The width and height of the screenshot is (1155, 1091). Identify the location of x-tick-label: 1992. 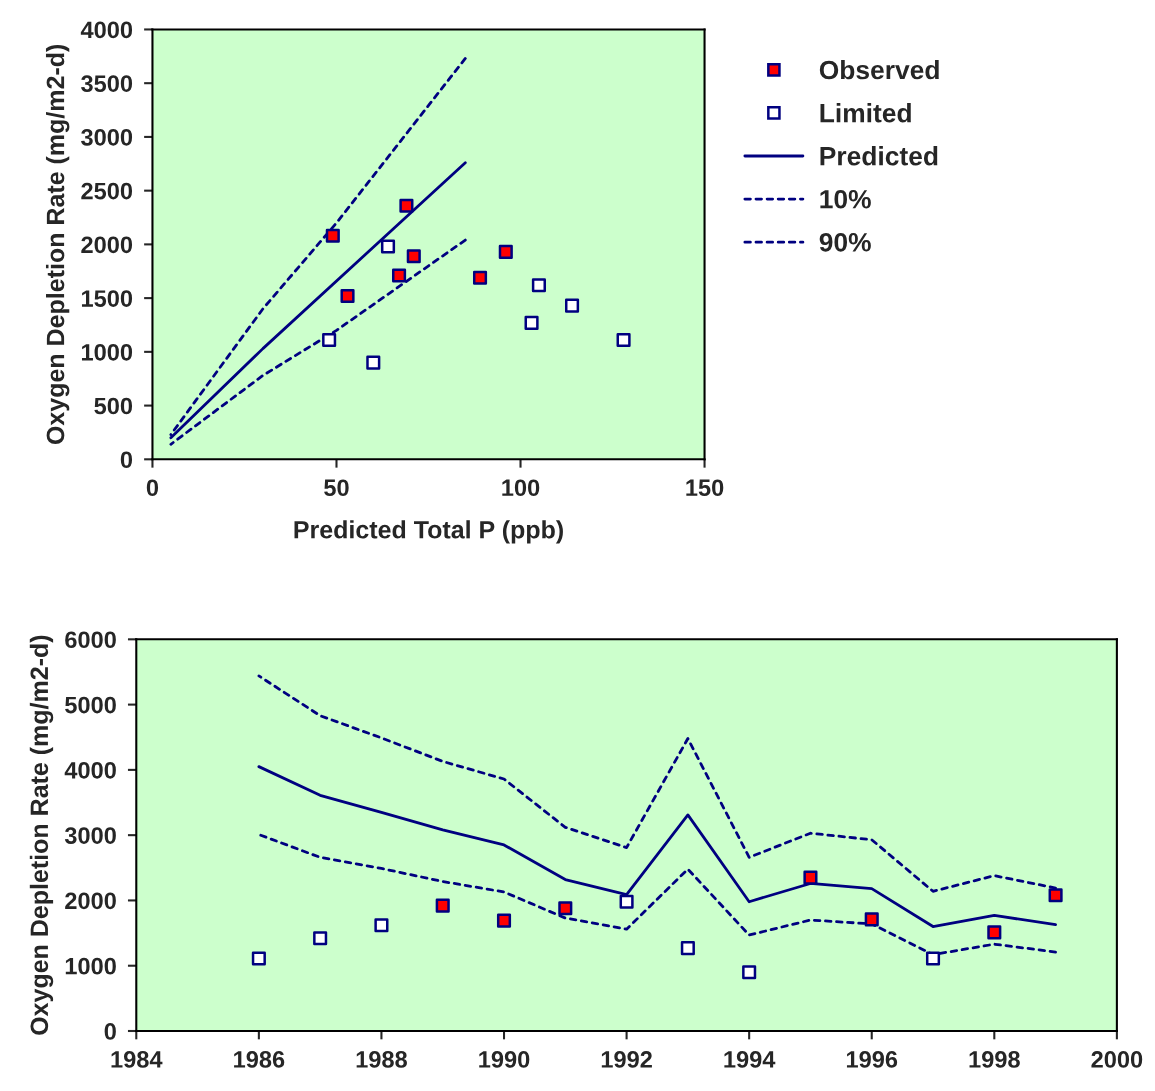
(626, 1059).